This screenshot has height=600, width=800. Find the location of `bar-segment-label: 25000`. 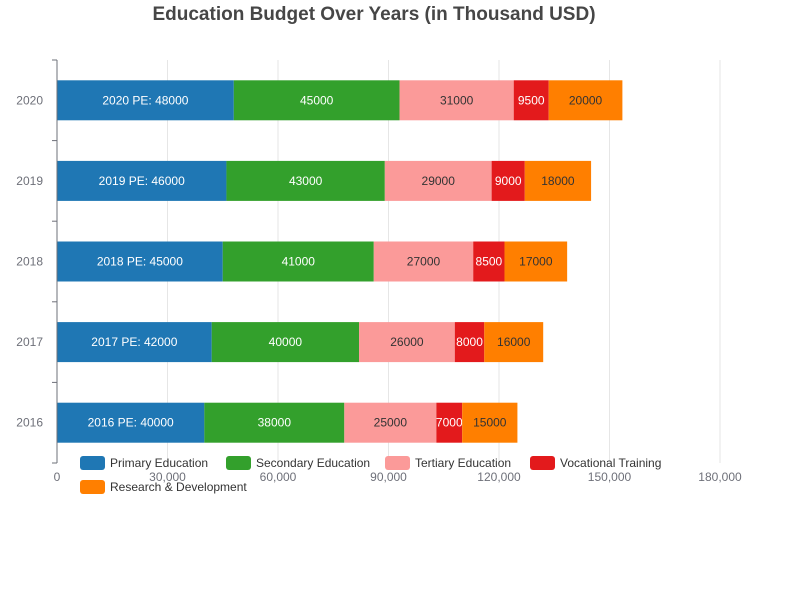

bar-segment-label: 25000 is located at coordinates (391, 423).